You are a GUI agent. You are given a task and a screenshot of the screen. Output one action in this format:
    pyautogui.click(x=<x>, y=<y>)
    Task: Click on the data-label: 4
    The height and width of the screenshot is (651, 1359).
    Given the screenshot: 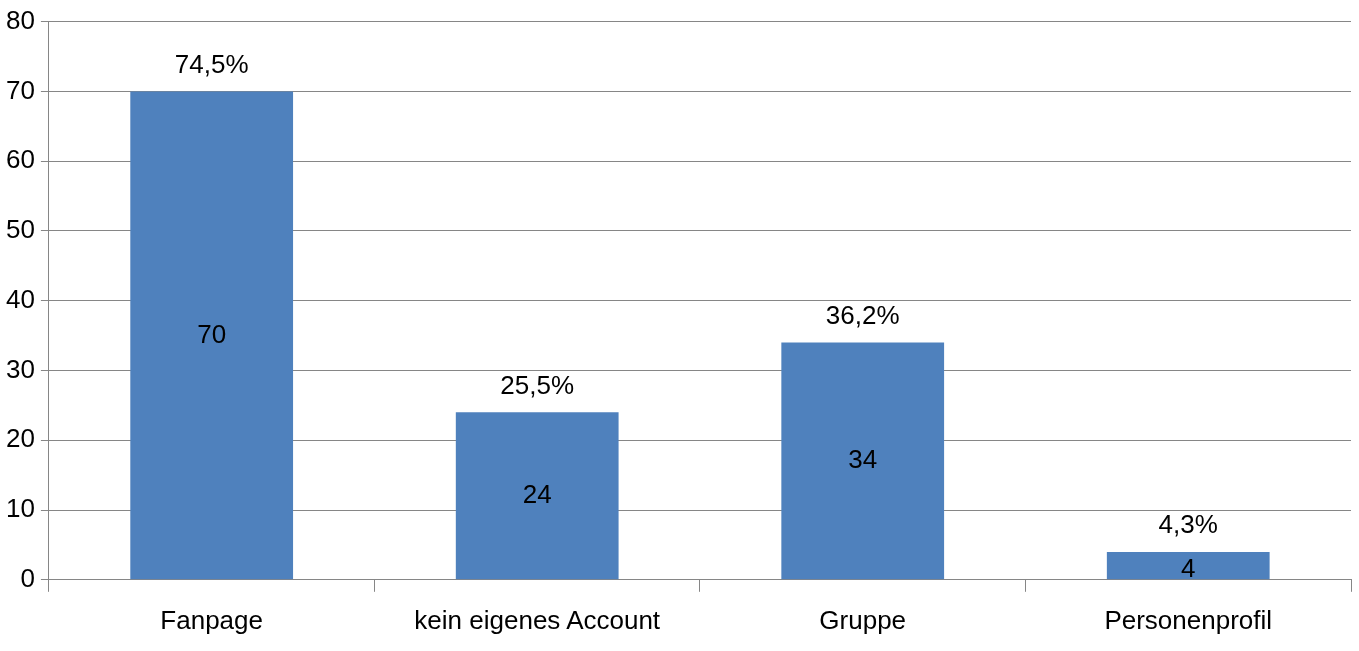 What is the action you would take?
    pyautogui.click(x=1188, y=567)
    